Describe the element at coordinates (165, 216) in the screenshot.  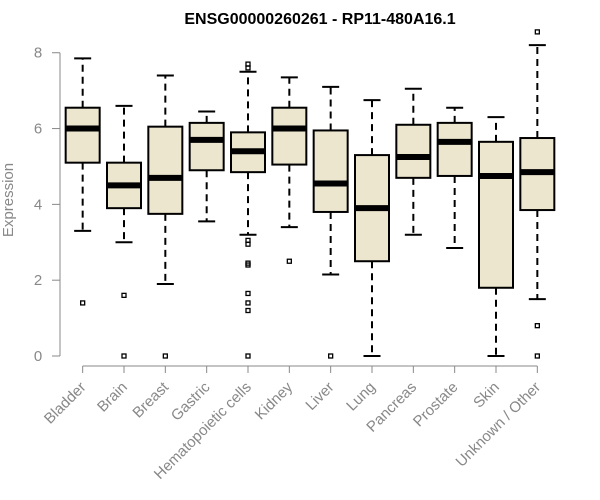
I see `box-breast` at that location.